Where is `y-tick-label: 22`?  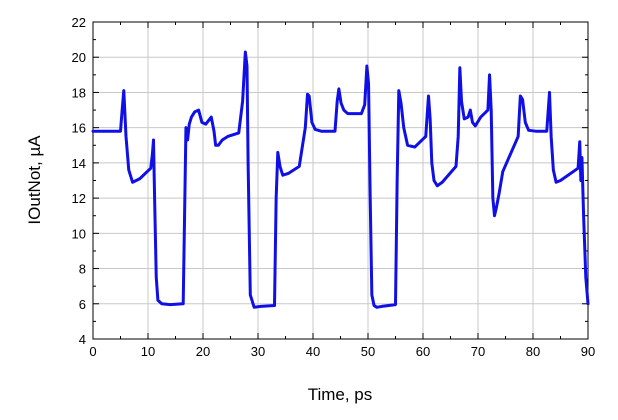
y-tick-label: 22 is located at coordinates (79, 22).